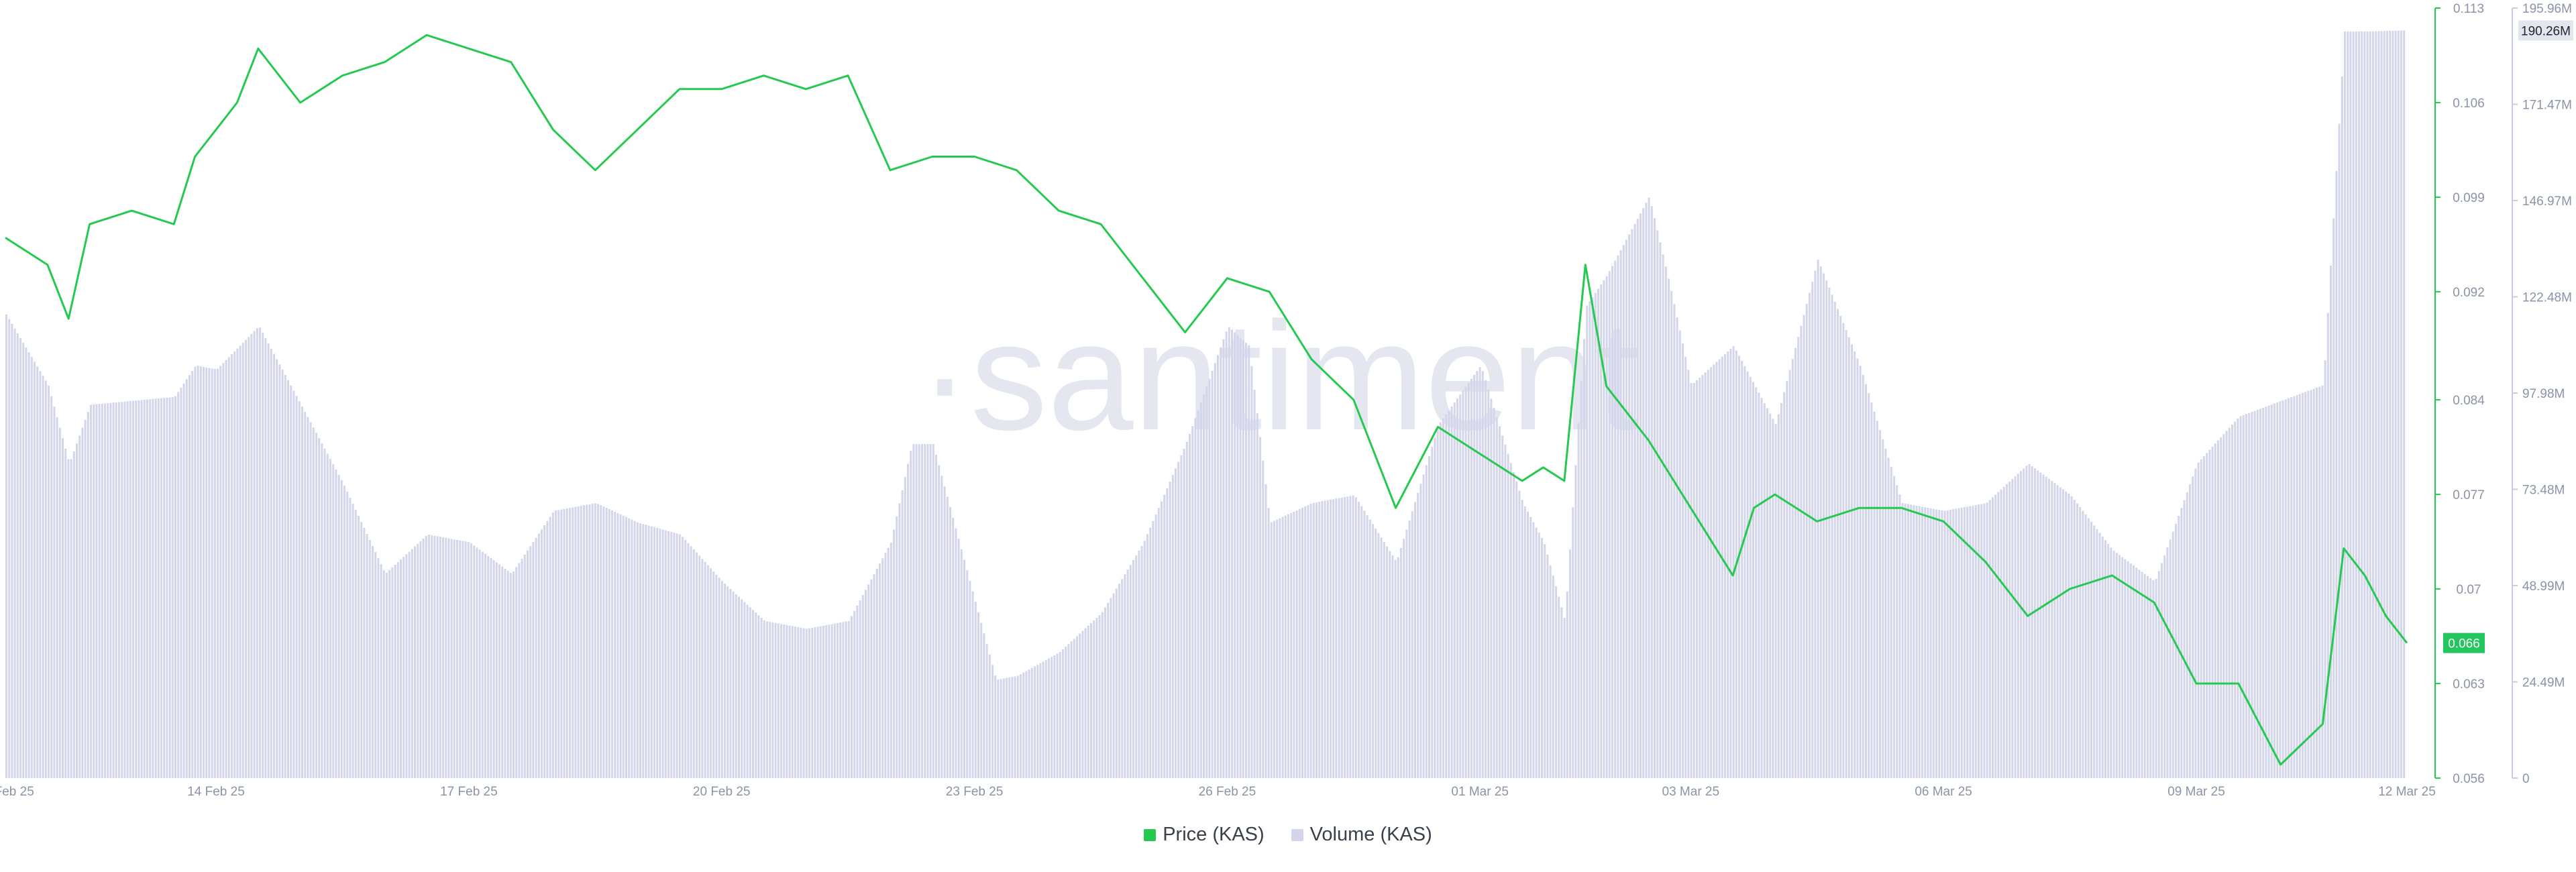 This screenshot has height=872, width=2576. What do you see at coordinates (1204, 835) in the screenshot?
I see `legend-item-price: Price (KAS)` at bounding box center [1204, 835].